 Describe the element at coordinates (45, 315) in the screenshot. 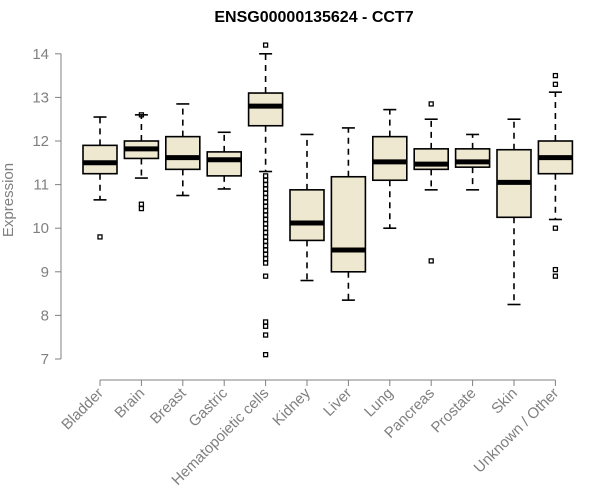

I see `y-tick-label: 8` at that location.